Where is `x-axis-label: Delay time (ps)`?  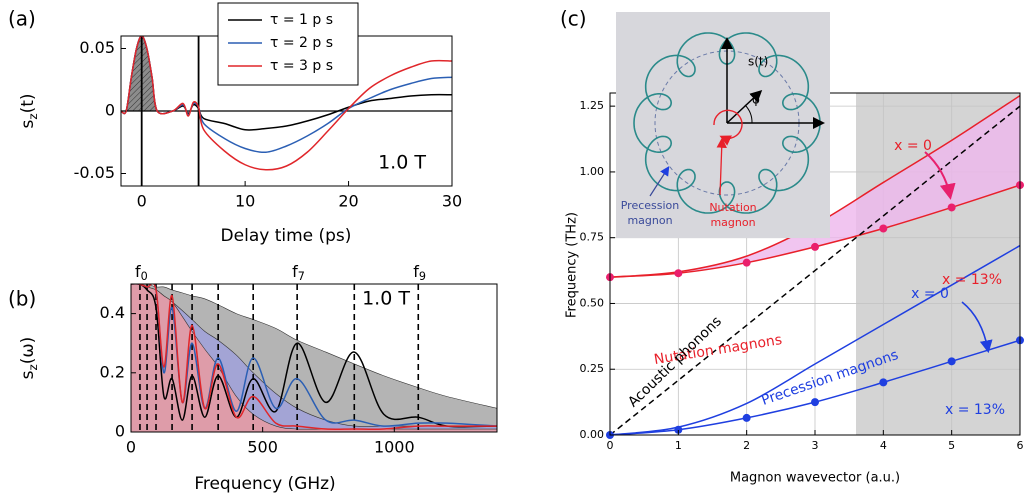 x-axis-label: Delay time (ps) is located at coordinates (286, 236).